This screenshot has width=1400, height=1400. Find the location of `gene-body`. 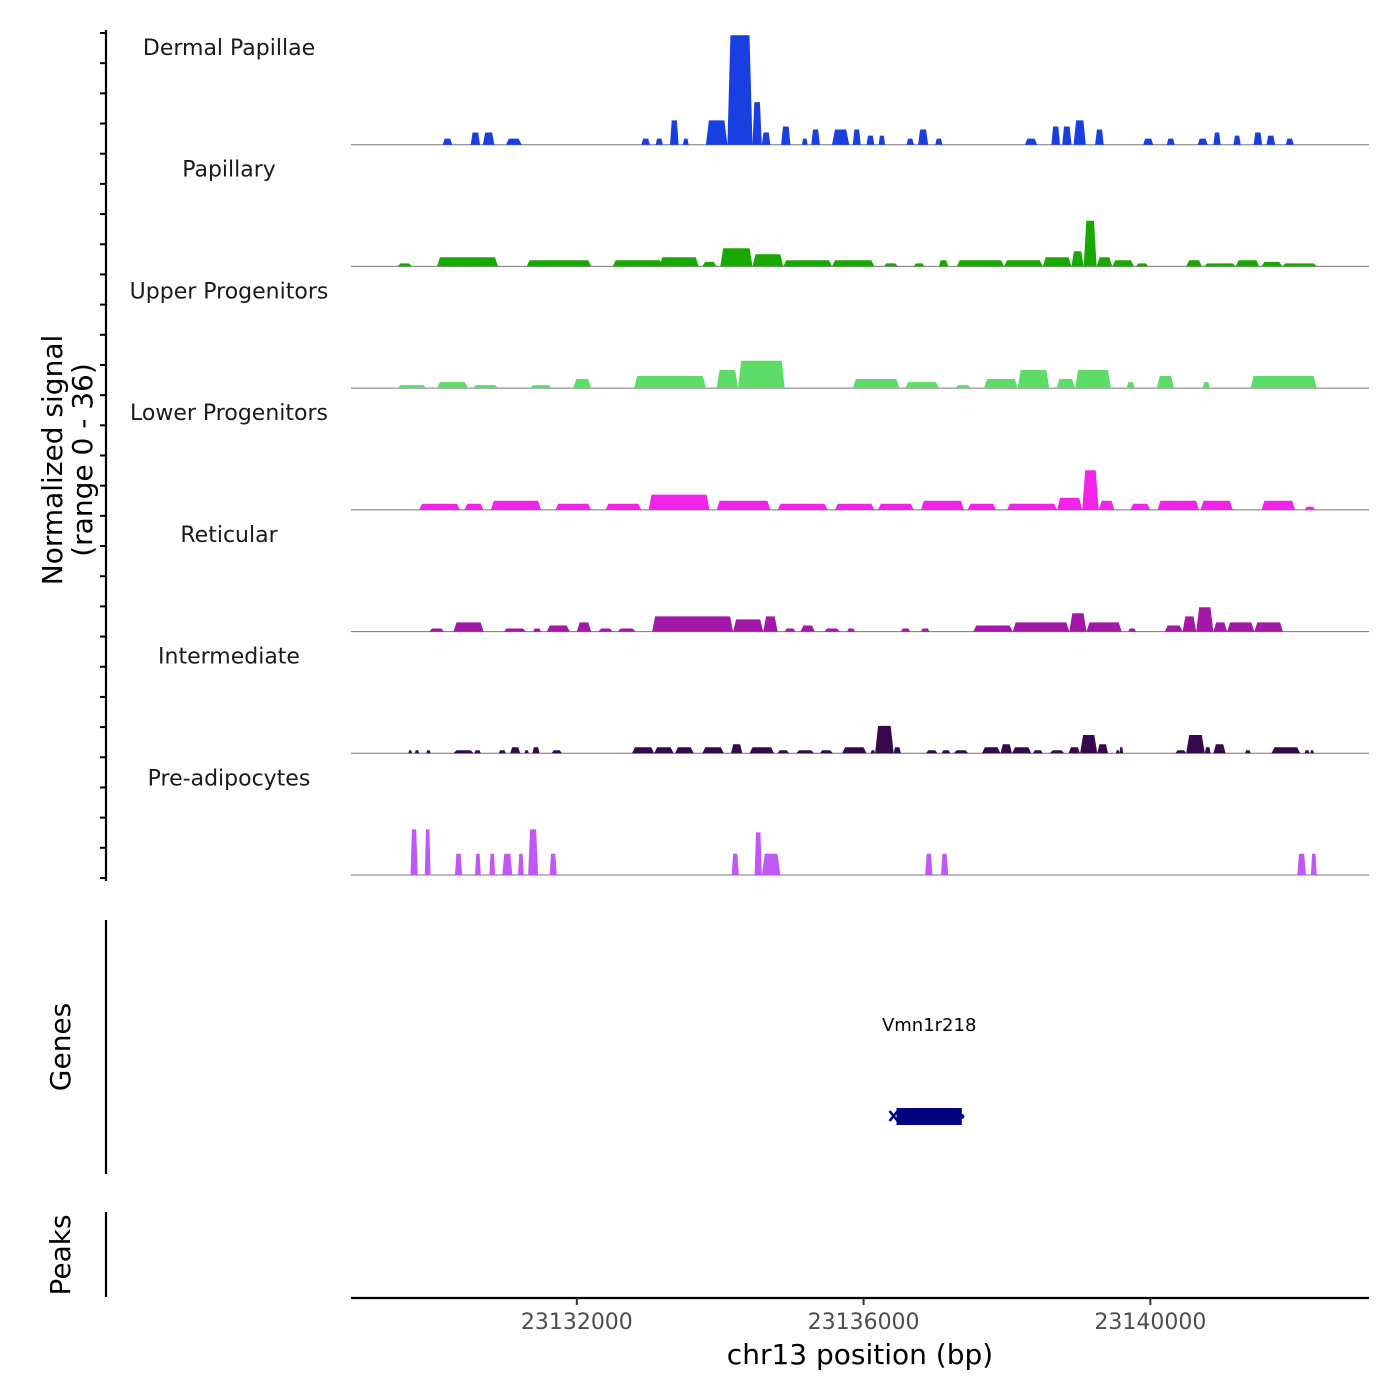

gene-body is located at coordinates (929, 1116).